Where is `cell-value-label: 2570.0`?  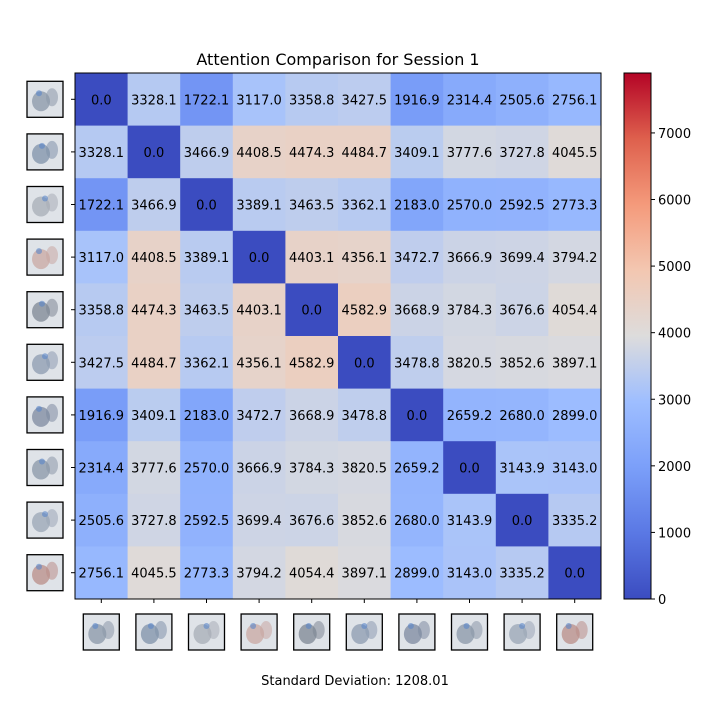
cell-value-label: 2570.0 is located at coordinates (470, 206).